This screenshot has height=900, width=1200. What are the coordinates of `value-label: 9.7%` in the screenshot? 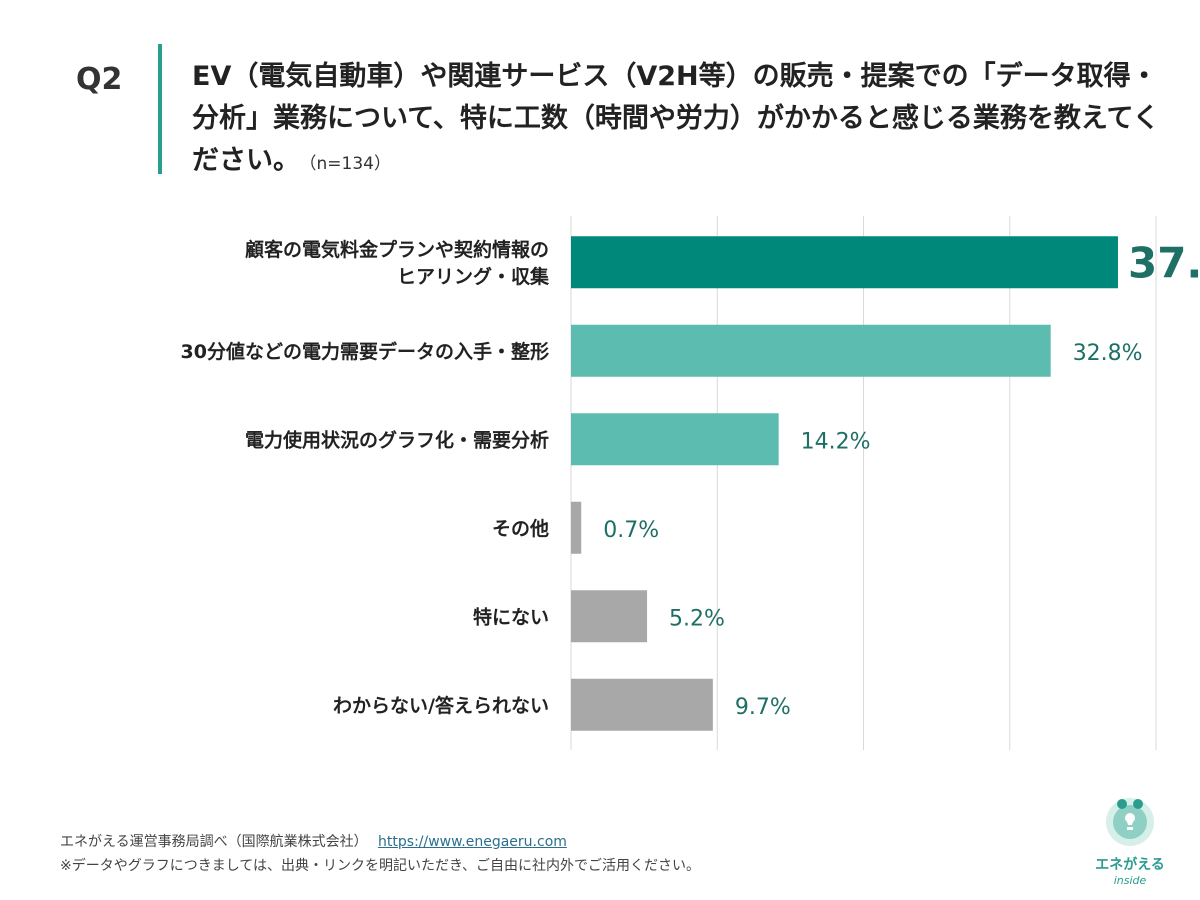 It's located at (763, 707).